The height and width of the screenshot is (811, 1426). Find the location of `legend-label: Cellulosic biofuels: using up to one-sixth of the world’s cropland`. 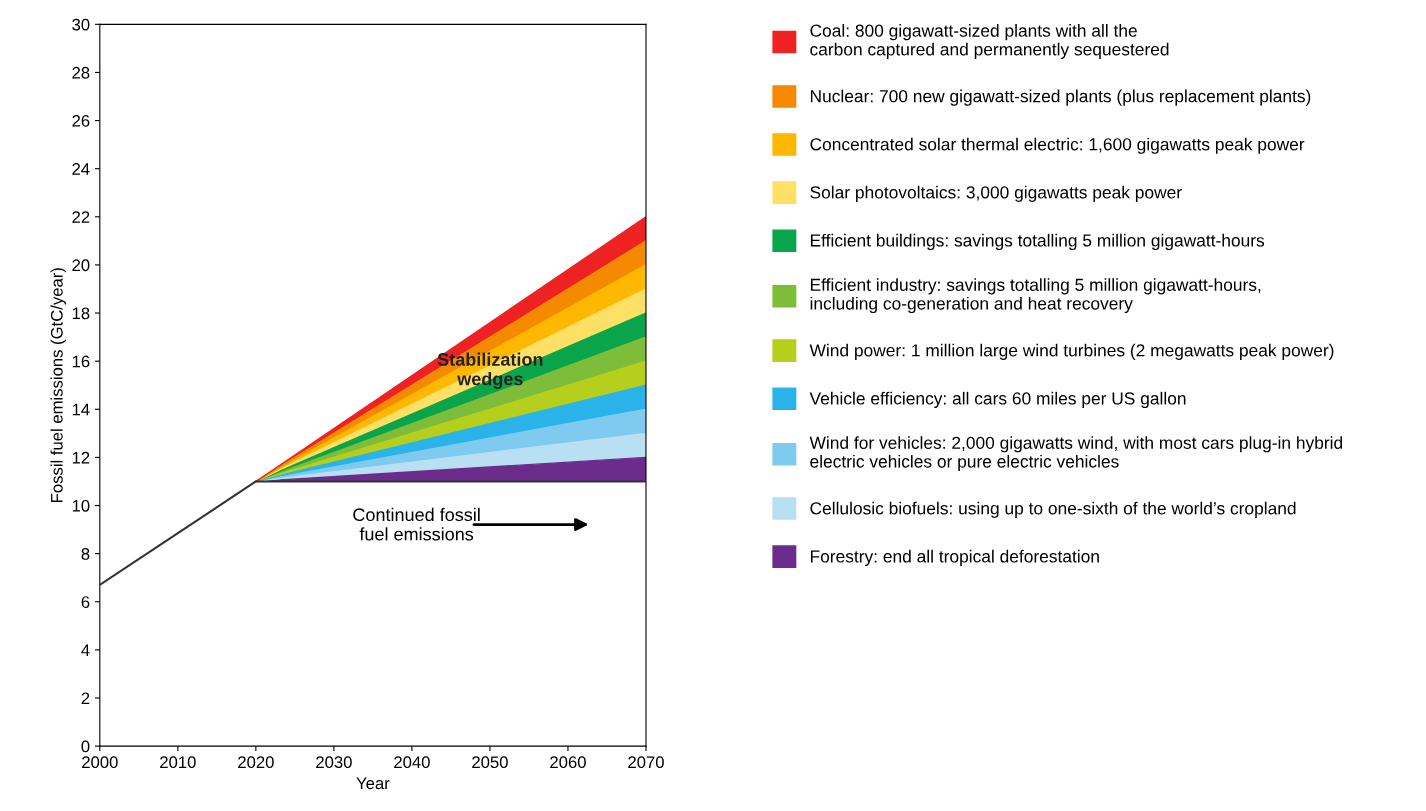

legend-label: Cellulosic biofuels: using up to one-sixth of the world’s cropland is located at coordinates (1053, 509).